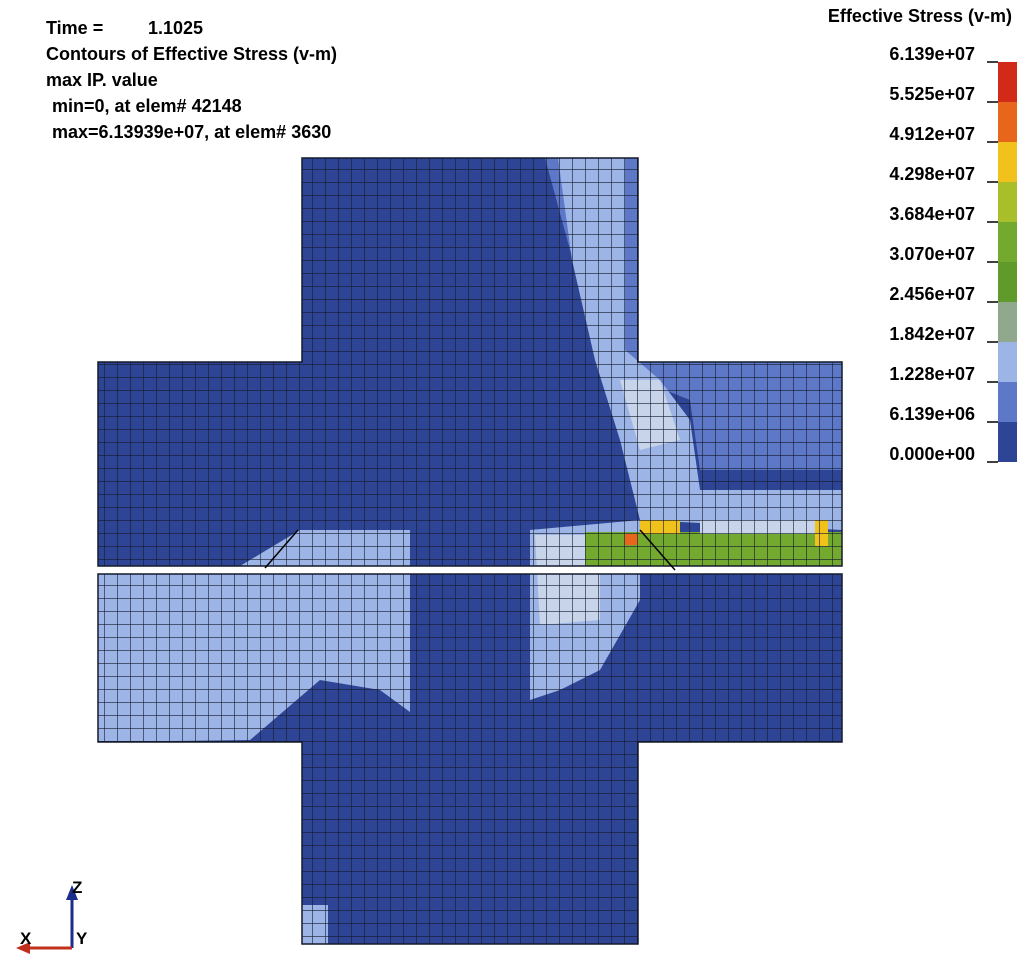 The image size is (1017, 954). I want to click on legend-label: 3.070e+07, so click(932, 254).